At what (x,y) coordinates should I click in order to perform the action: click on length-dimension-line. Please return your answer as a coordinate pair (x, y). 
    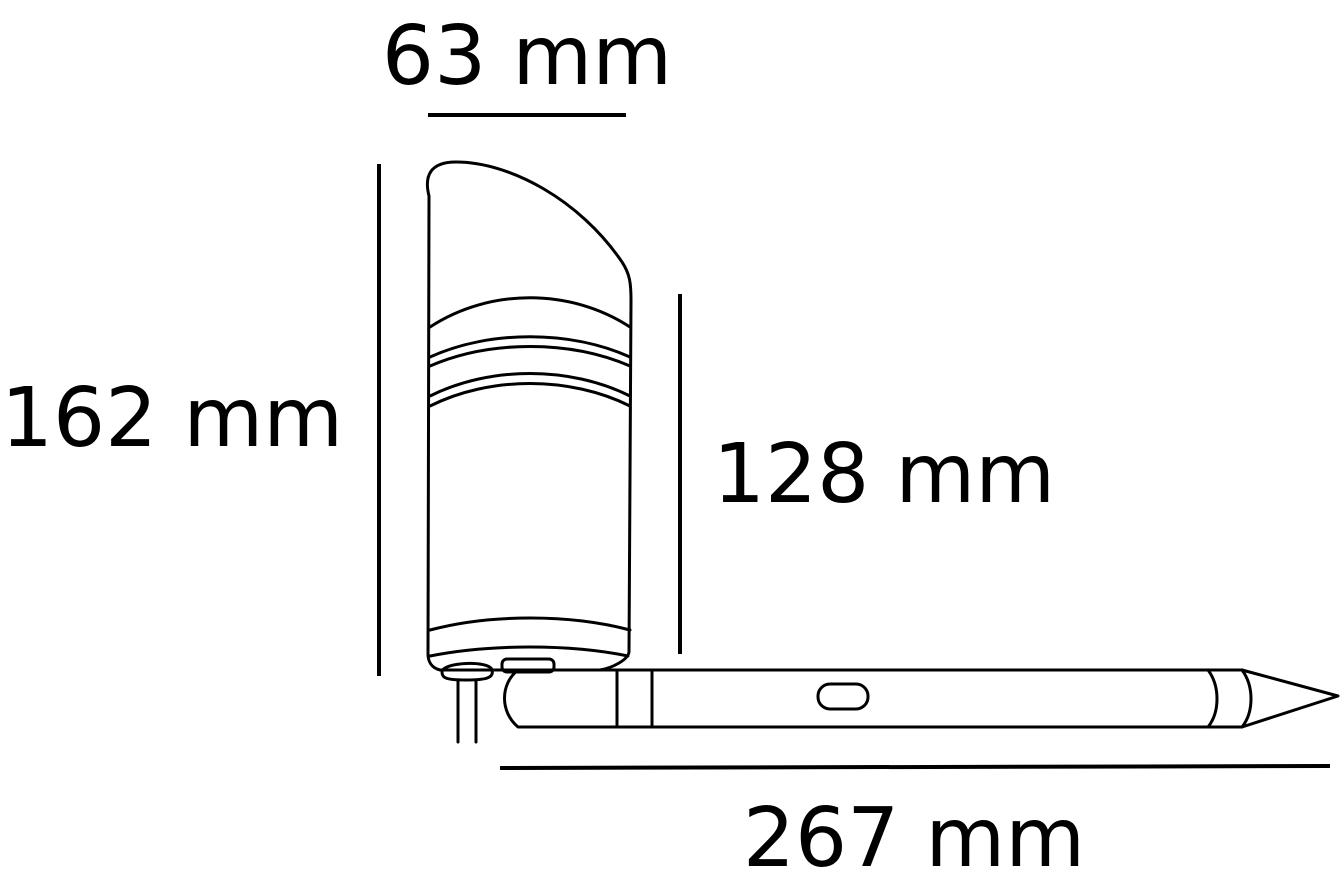
    Looking at the image, I should click on (915, 767).